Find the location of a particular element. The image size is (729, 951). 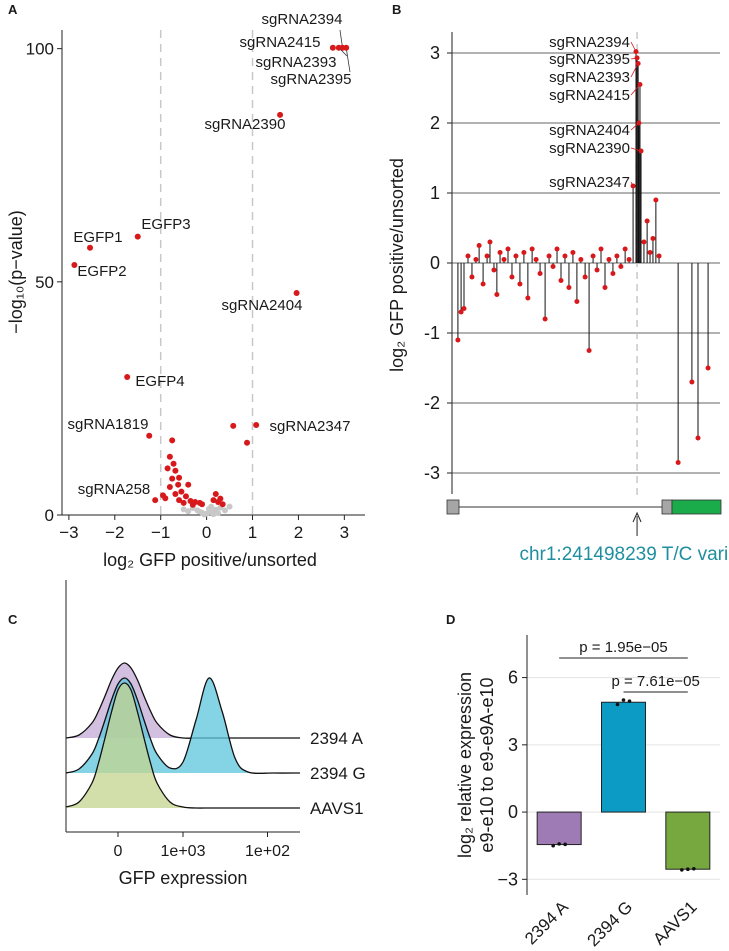

leader-line is located at coordinates (635, 90).